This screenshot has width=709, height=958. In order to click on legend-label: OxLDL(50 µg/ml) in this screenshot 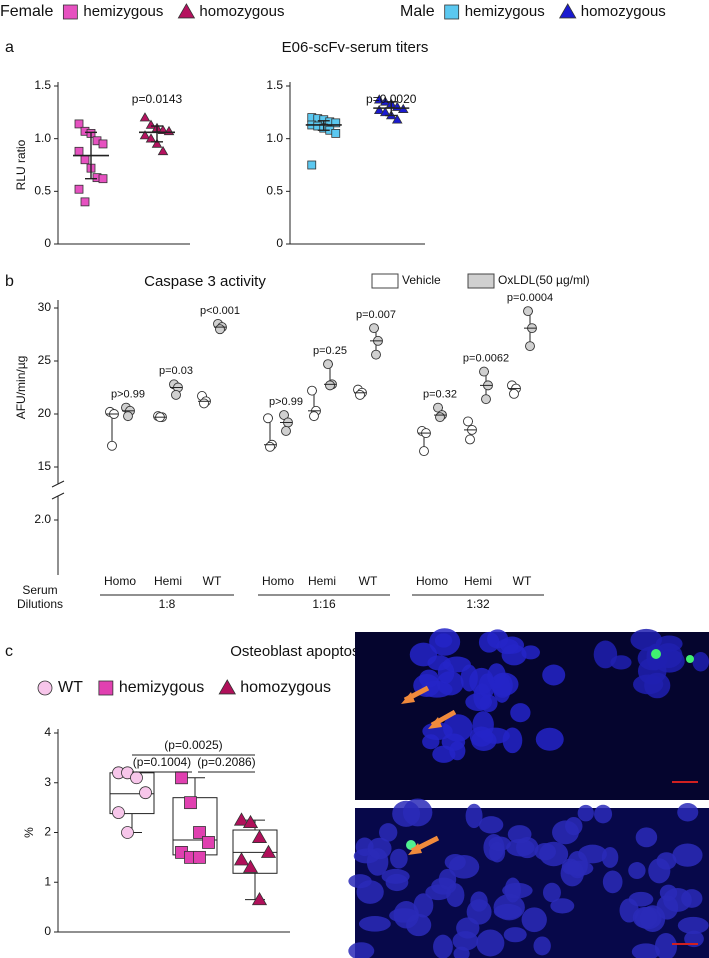, I will do `click(544, 280)`.